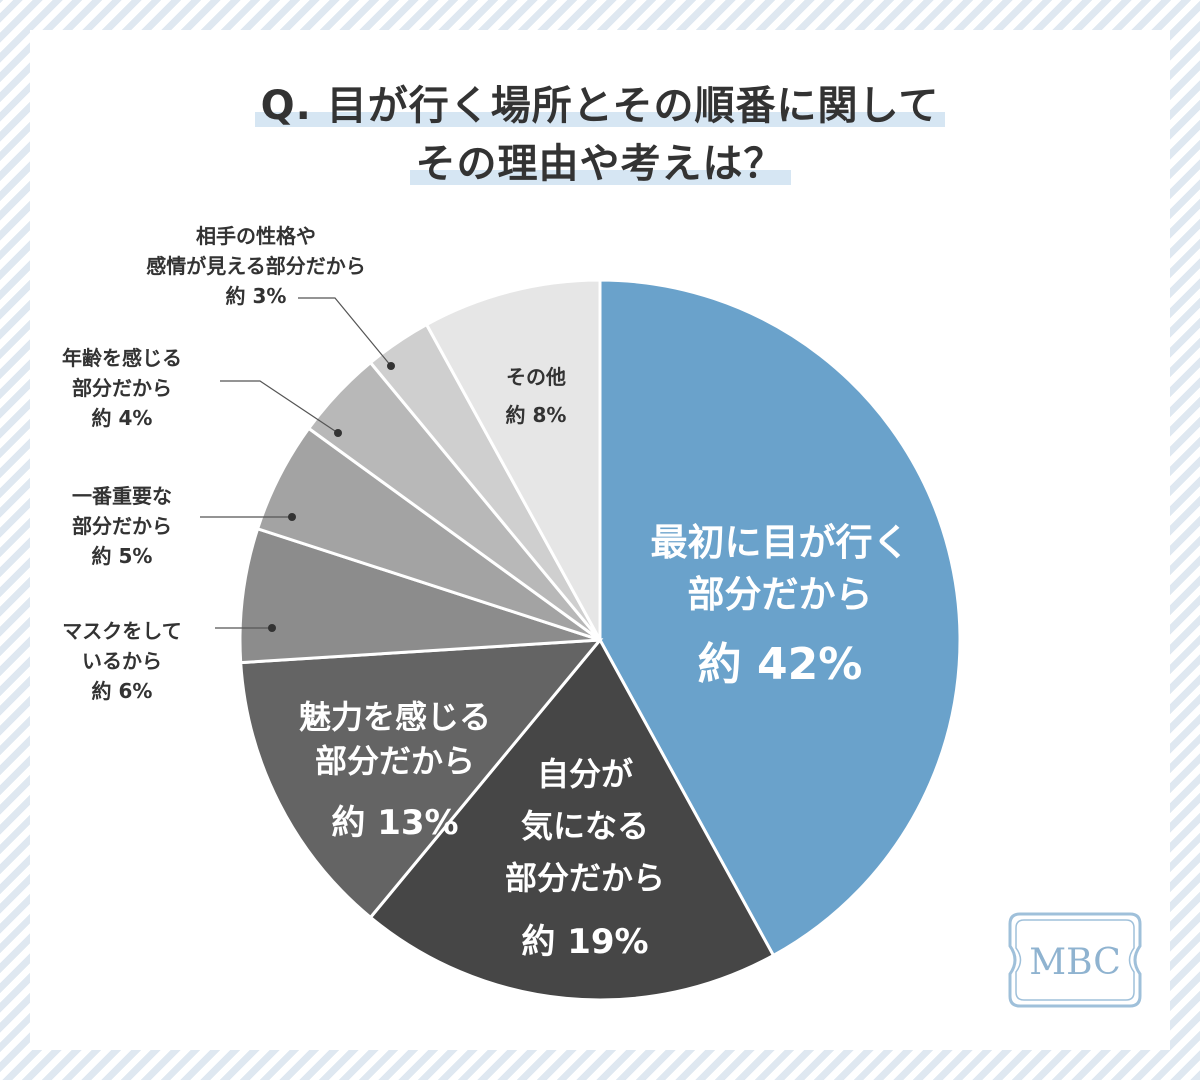 This screenshot has width=1200, height=1080. I want to click on slice-label-1-line-2: 部分だから, so click(585, 878).